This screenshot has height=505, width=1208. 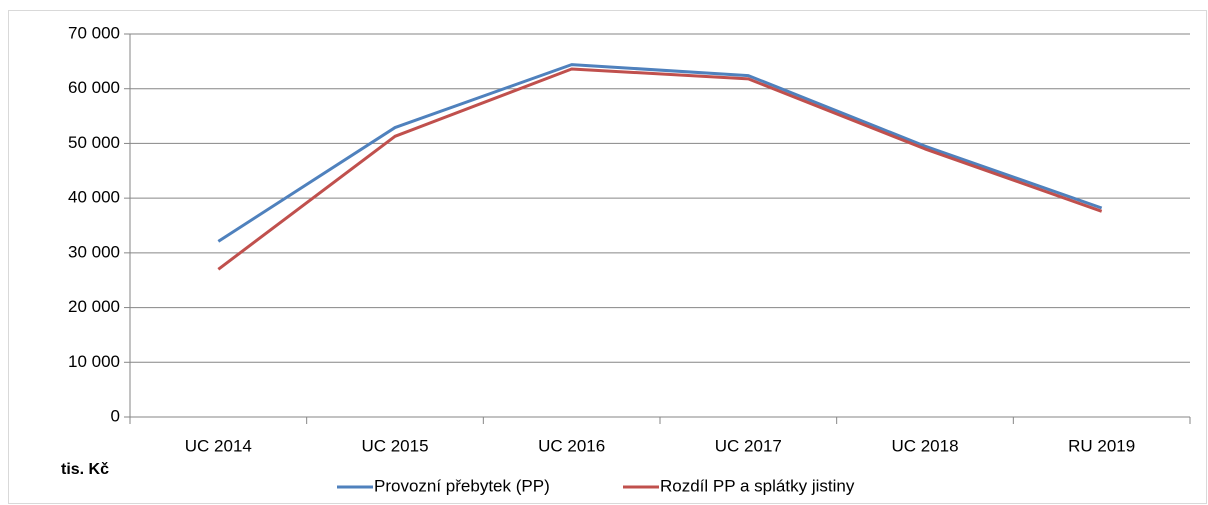 What do you see at coordinates (85, 469) in the screenshot?
I see `y-axis-label: tis. Kč` at bounding box center [85, 469].